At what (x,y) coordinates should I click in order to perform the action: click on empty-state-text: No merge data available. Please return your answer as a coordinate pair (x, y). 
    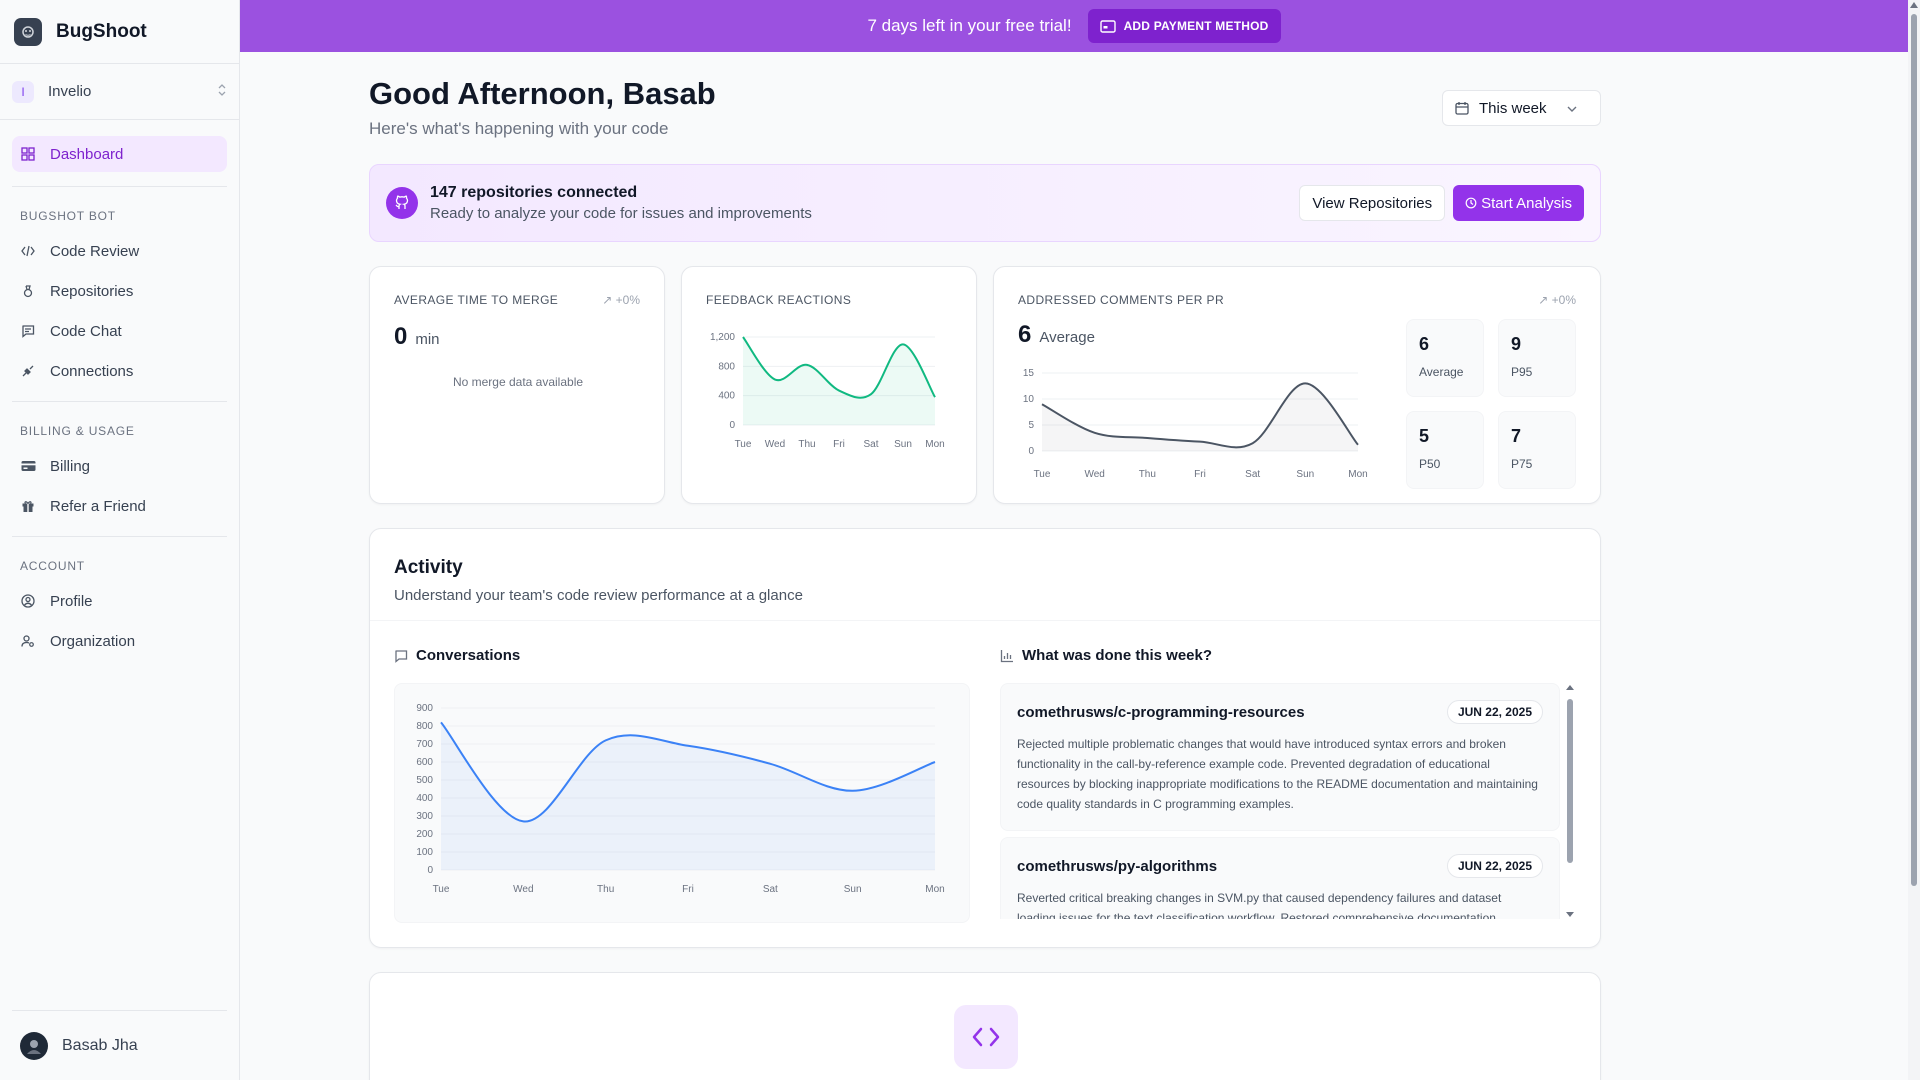
    Looking at the image, I should click on (518, 382).